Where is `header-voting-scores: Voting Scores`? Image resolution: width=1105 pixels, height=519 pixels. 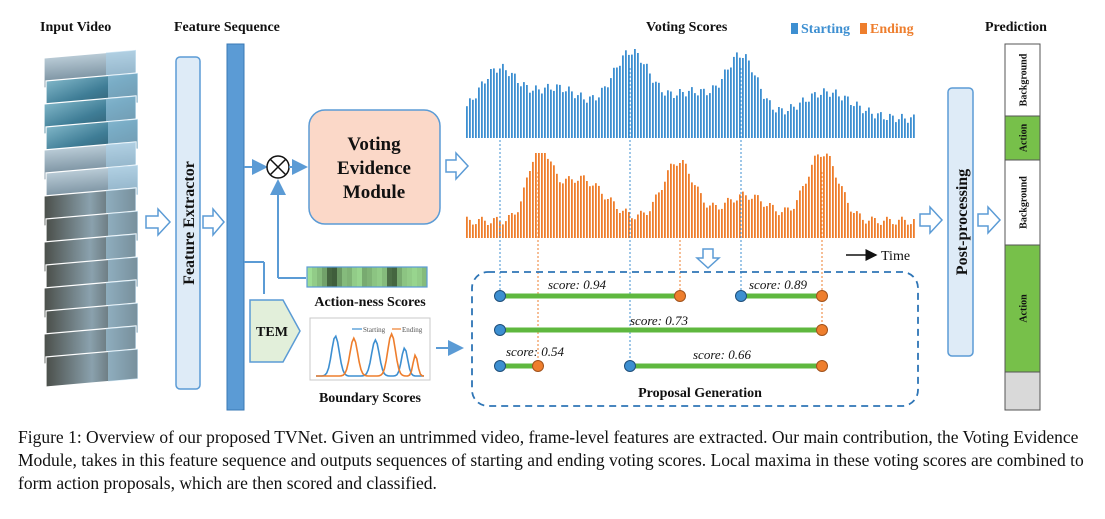
header-voting-scores: Voting Scores is located at coordinates (687, 27).